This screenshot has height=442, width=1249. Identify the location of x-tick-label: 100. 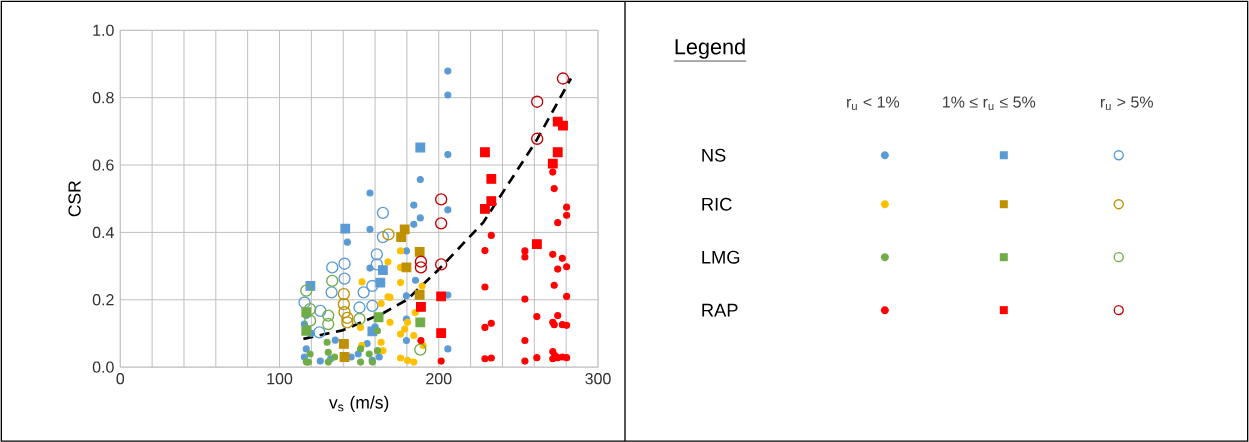
(280, 378).